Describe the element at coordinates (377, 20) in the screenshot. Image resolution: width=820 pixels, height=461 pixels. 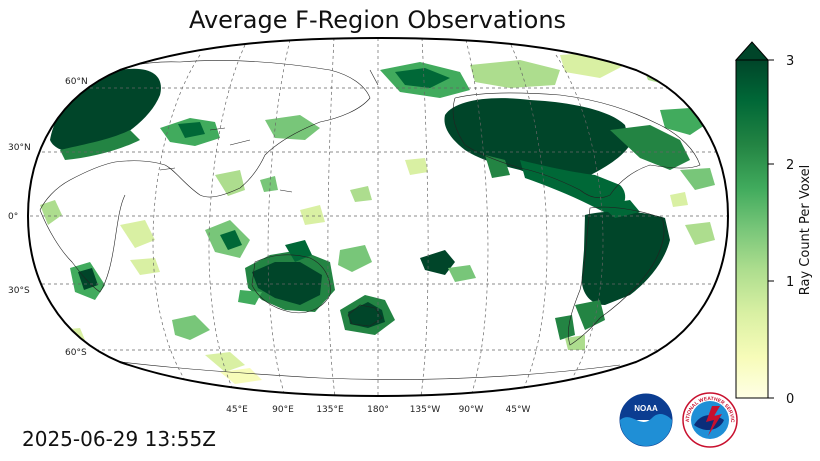
I see `chart-title: Average F-Region Observations` at that location.